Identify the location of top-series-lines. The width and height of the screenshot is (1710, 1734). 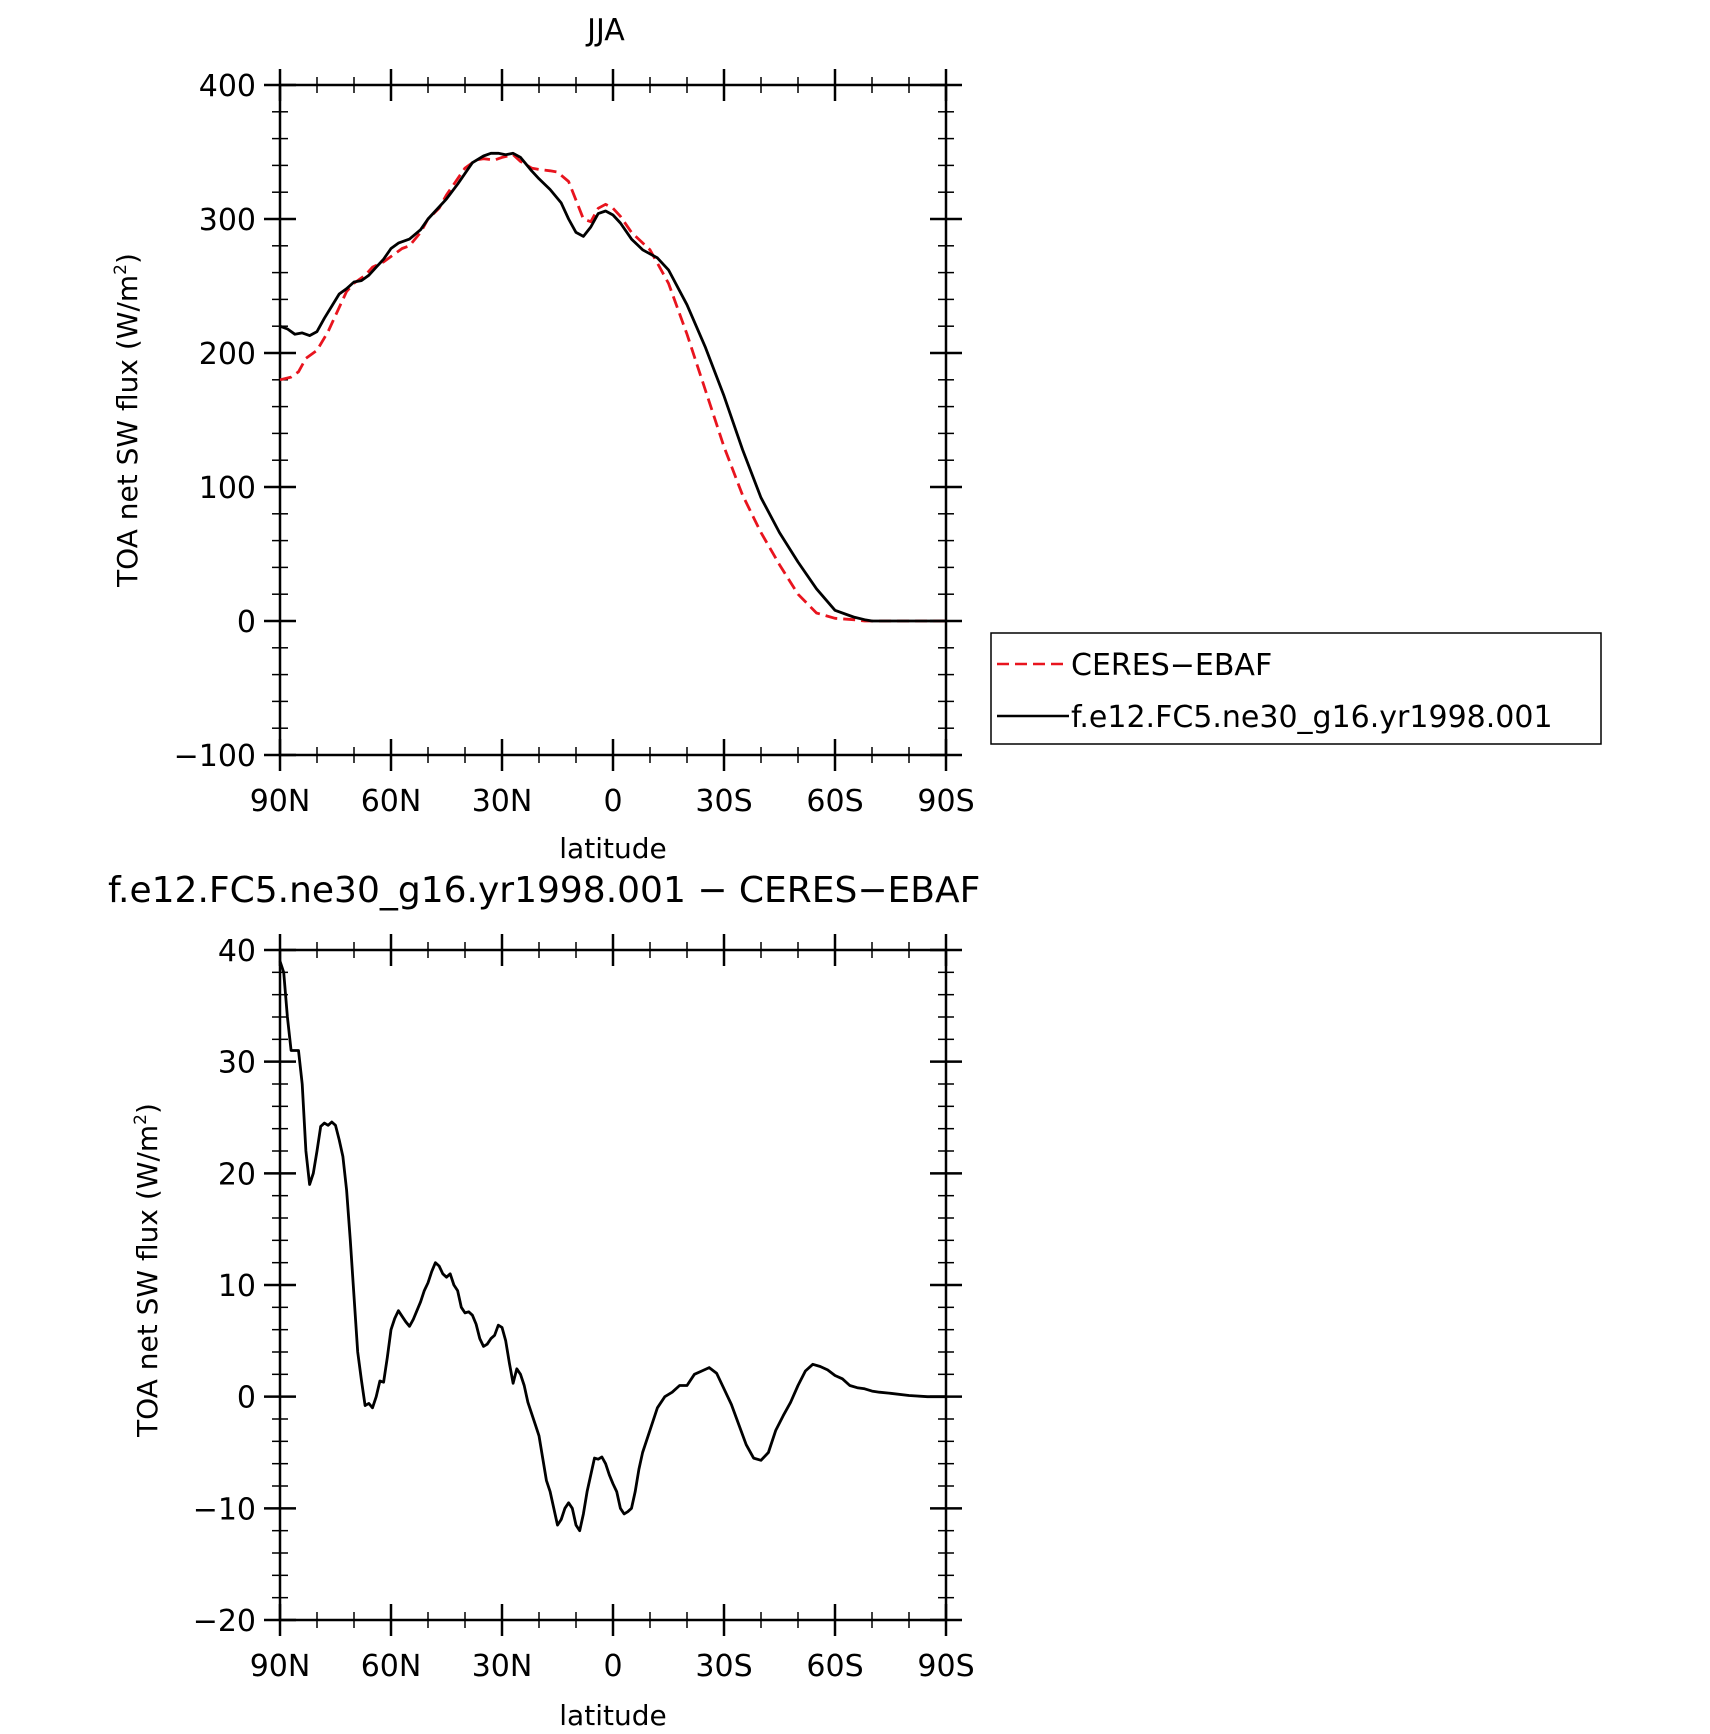
(612, 387).